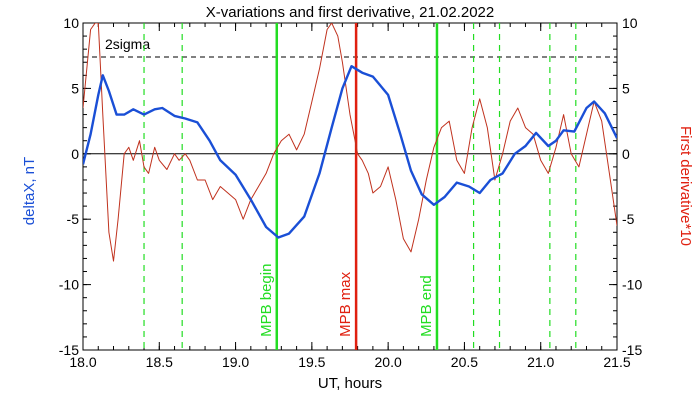 The image size is (700, 400). What do you see at coordinates (29, 191) in the screenshot?
I see `y-axis-label-left: deltaX, nT` at bounding box center [29, 191].